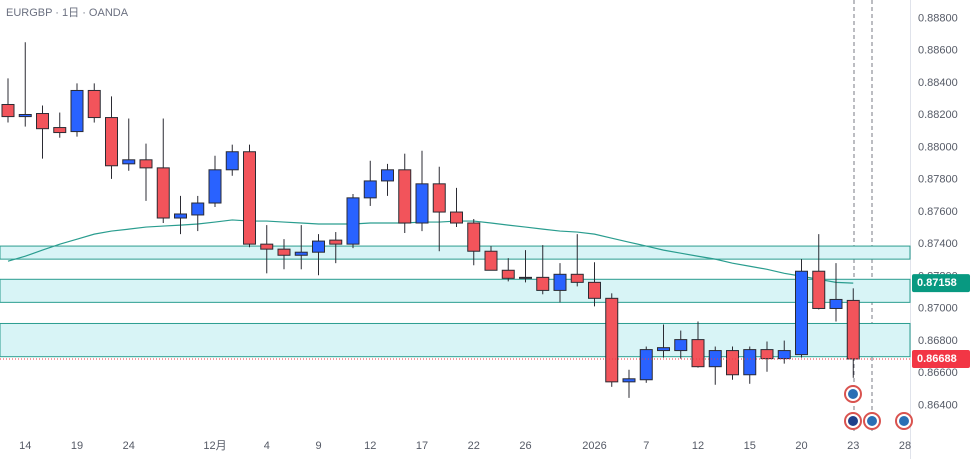  I want to click on x-tick-label: 17, so click(422, 446).